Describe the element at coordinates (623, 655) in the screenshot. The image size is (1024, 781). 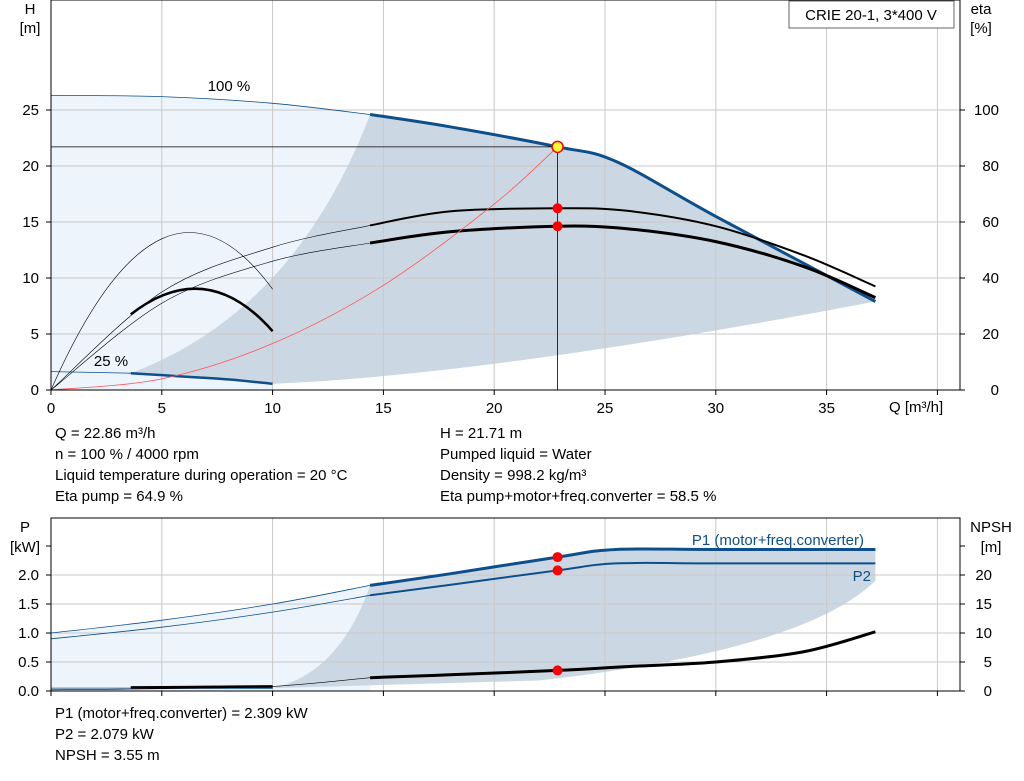
I see `npsh-curve` at that location.